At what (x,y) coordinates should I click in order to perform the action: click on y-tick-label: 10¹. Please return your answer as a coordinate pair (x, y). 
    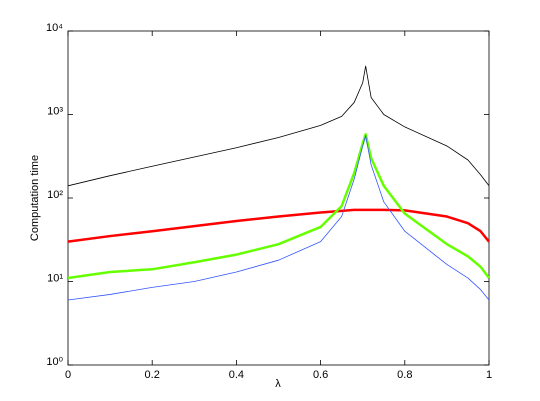
    Looking at the image, I should click on (55, 278).